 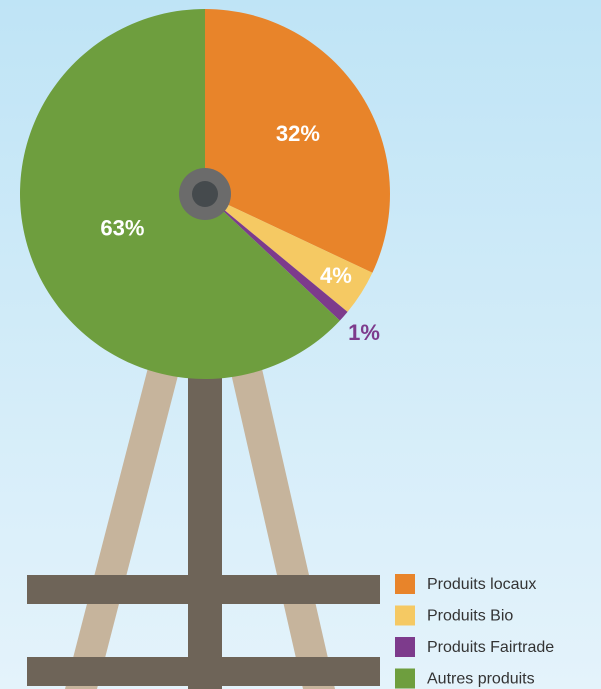 I want to click on legend-label: Produits Fairtrade, so click(x=490, y=647).